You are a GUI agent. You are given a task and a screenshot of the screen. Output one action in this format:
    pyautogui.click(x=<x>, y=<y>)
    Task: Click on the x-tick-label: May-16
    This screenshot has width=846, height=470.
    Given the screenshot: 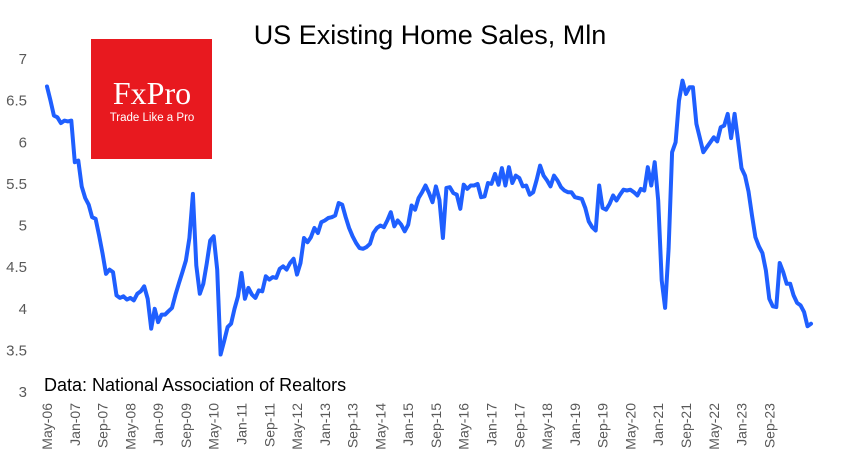 What is the action you would take?
    pyautogui.click(x=464, y=426)
    